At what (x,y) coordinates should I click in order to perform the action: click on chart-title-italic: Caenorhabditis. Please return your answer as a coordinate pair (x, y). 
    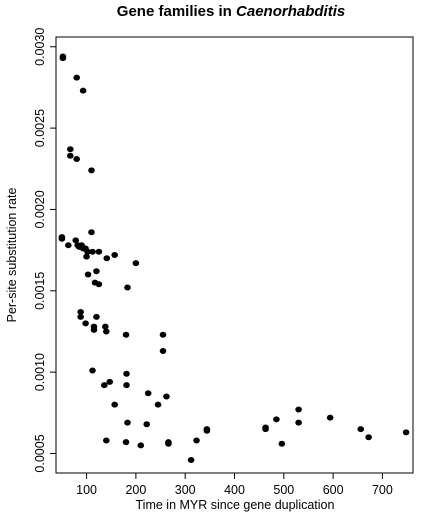
    Looking at the image, I should click on (290, 11).